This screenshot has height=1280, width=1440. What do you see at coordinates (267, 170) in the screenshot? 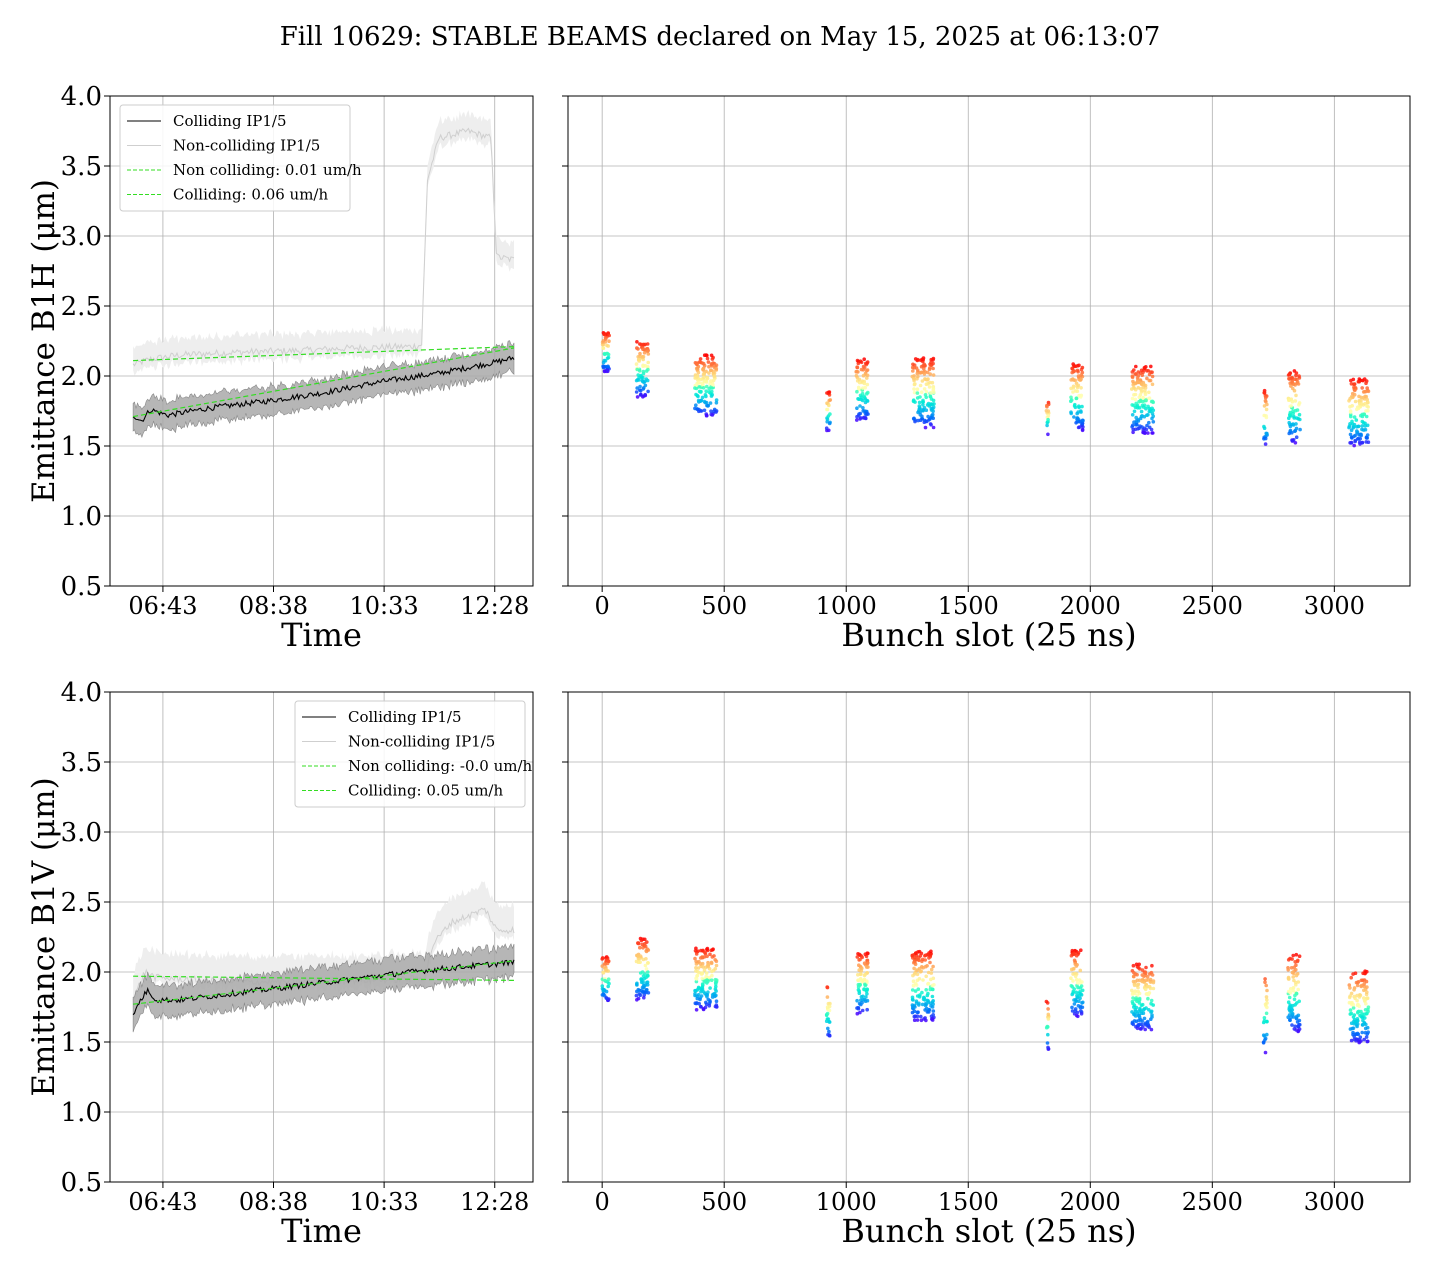
I see `legend-noncolliding-fit-label: Non colliding: 0.01 um/h` at bounding box center [267, 170].